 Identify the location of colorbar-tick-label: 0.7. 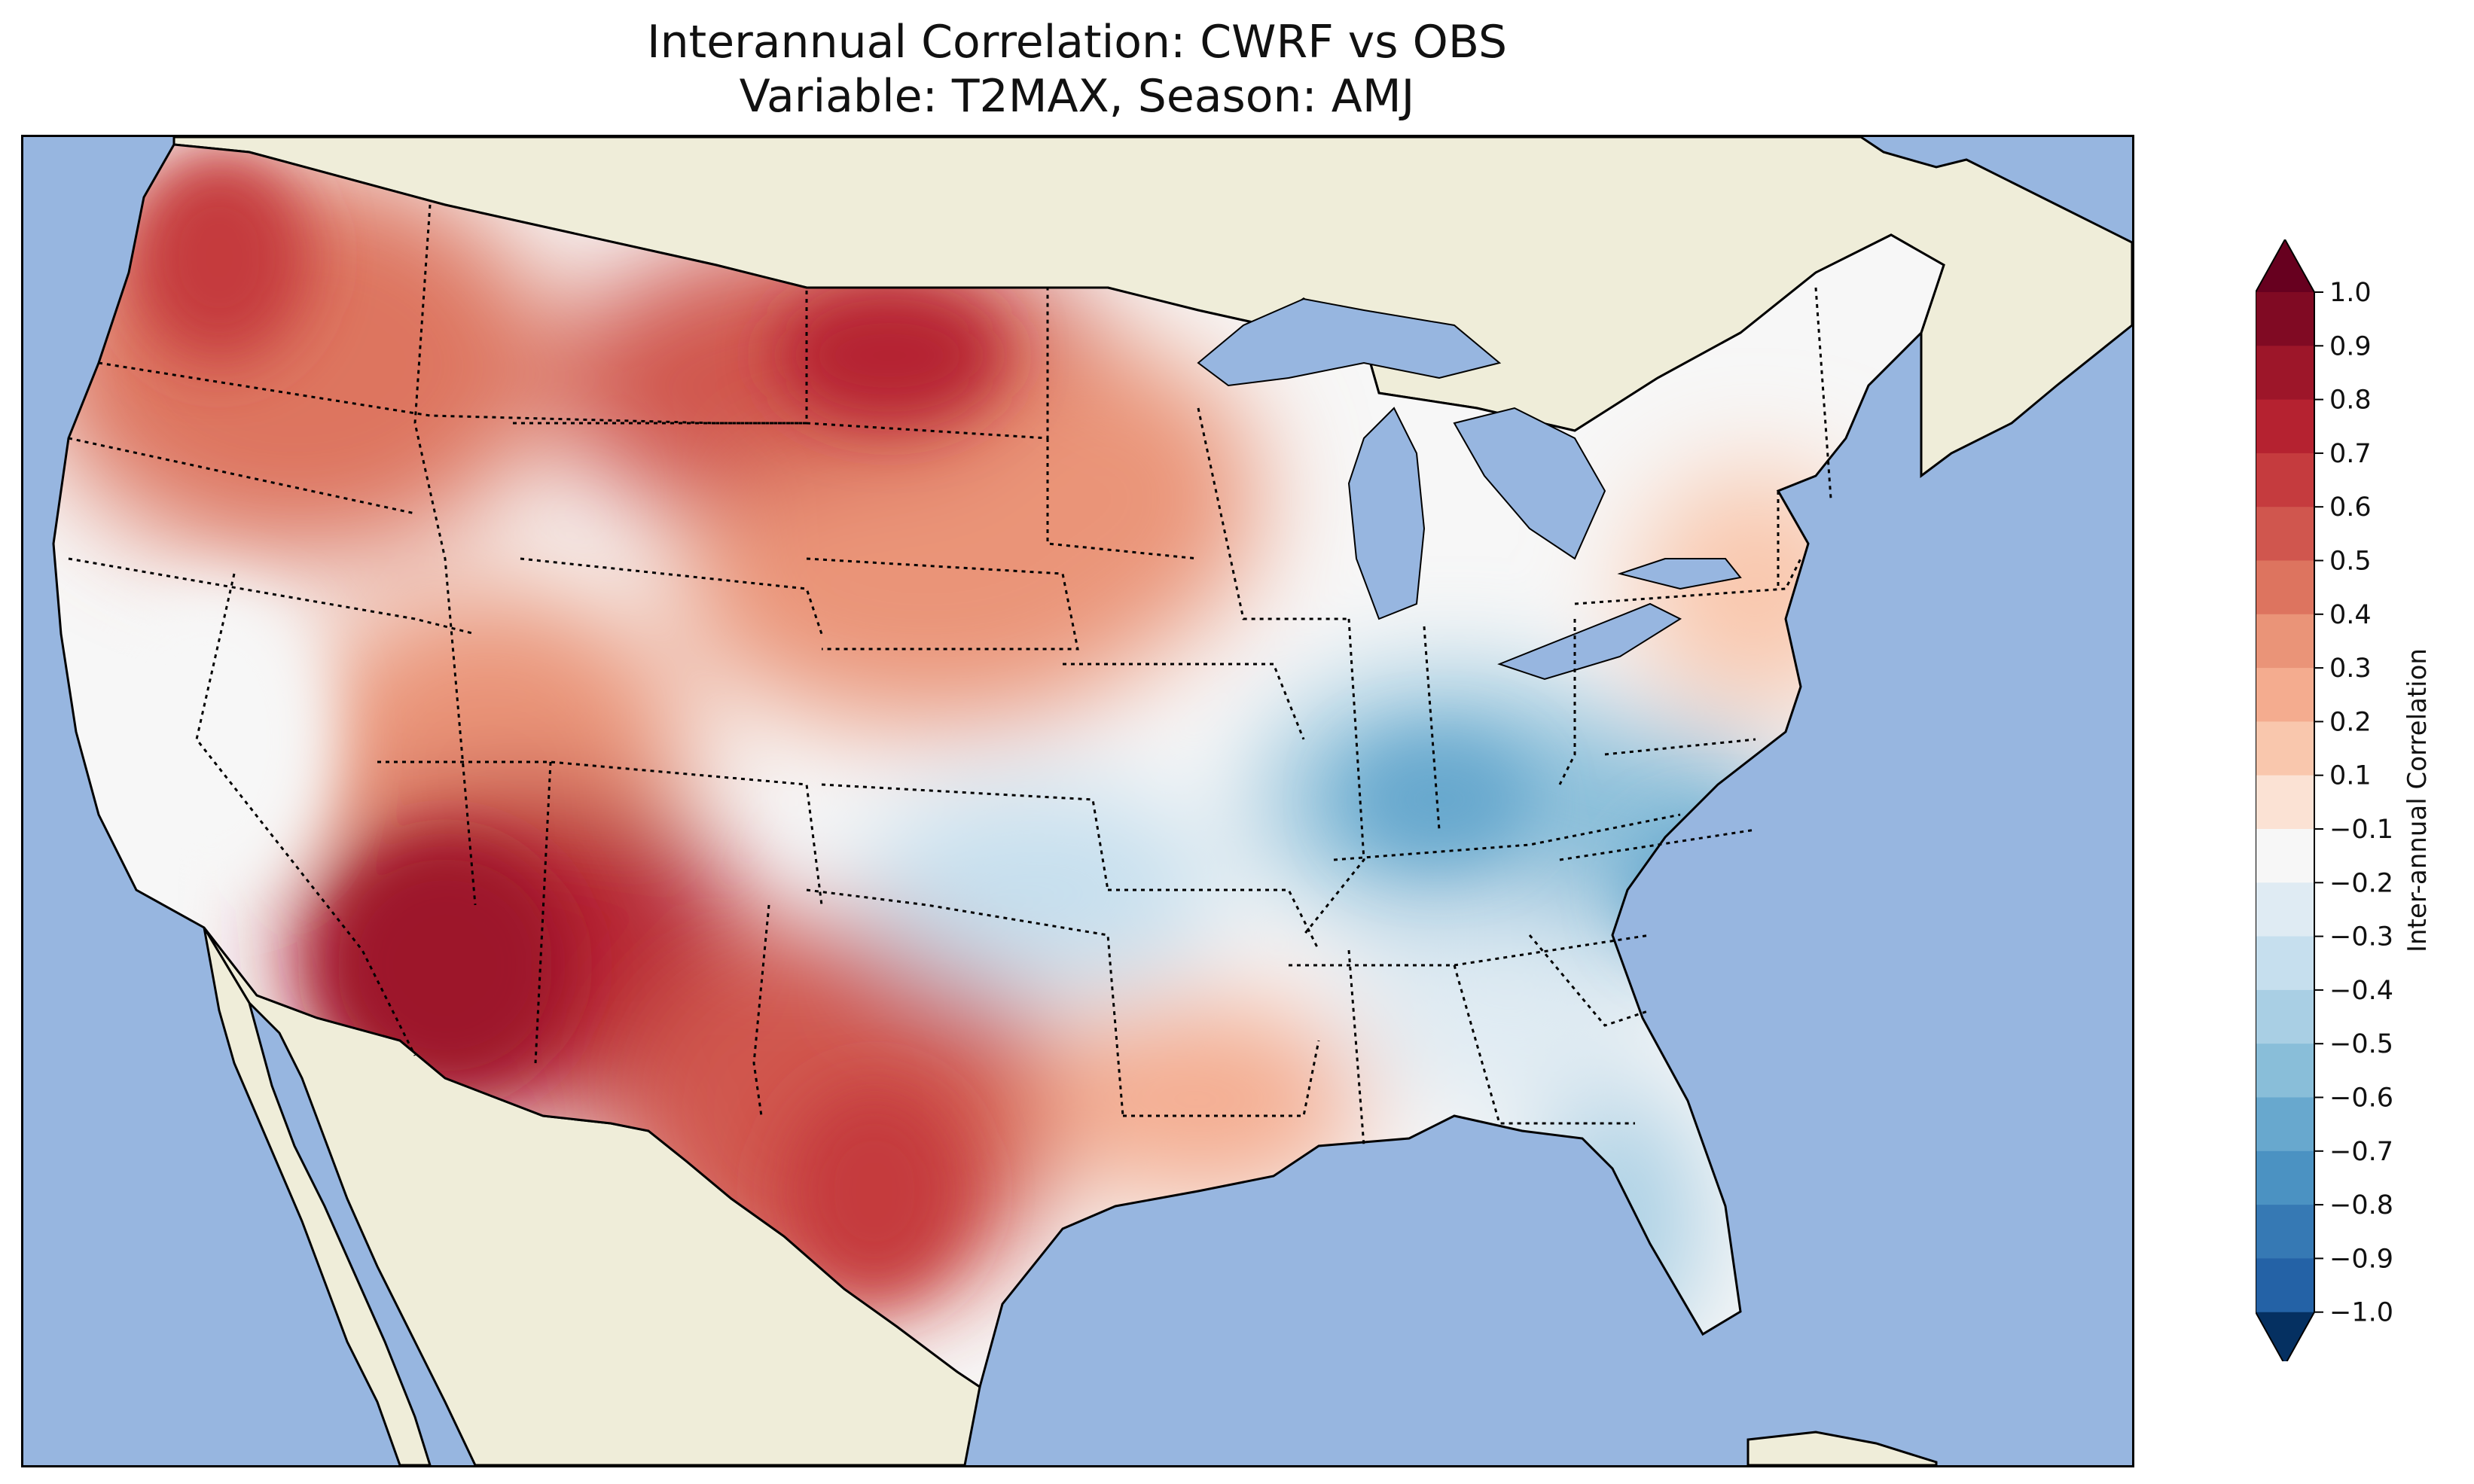
(2350, 454).